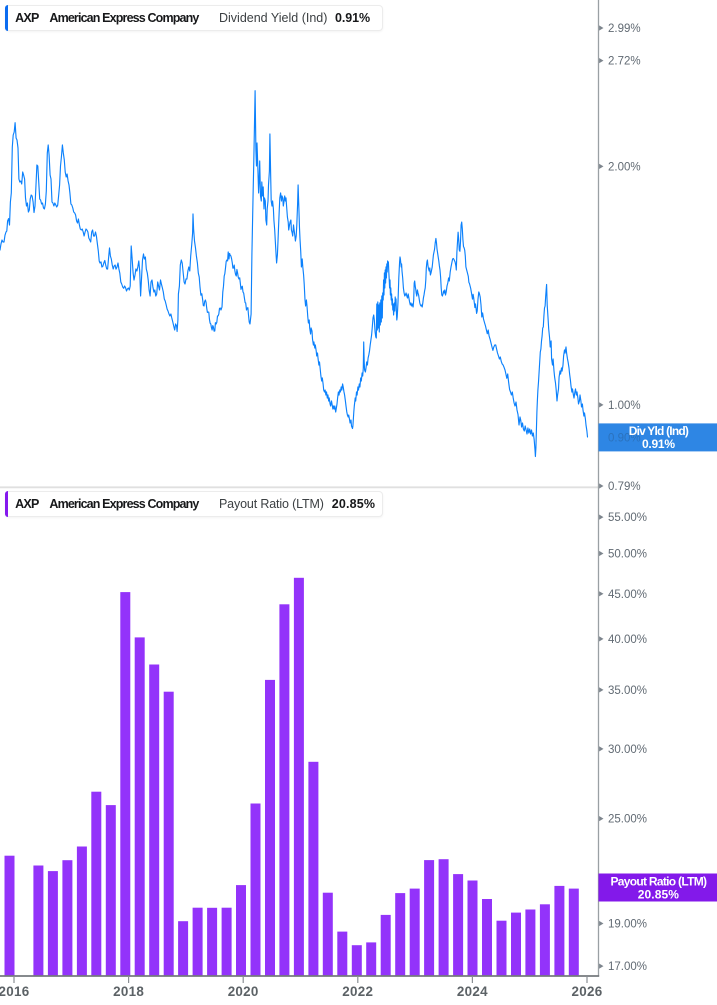 Image resolution: width=717 pixels, height=1005 pixels. I want to click on svg-text: 1.00%, so click(624, 406).